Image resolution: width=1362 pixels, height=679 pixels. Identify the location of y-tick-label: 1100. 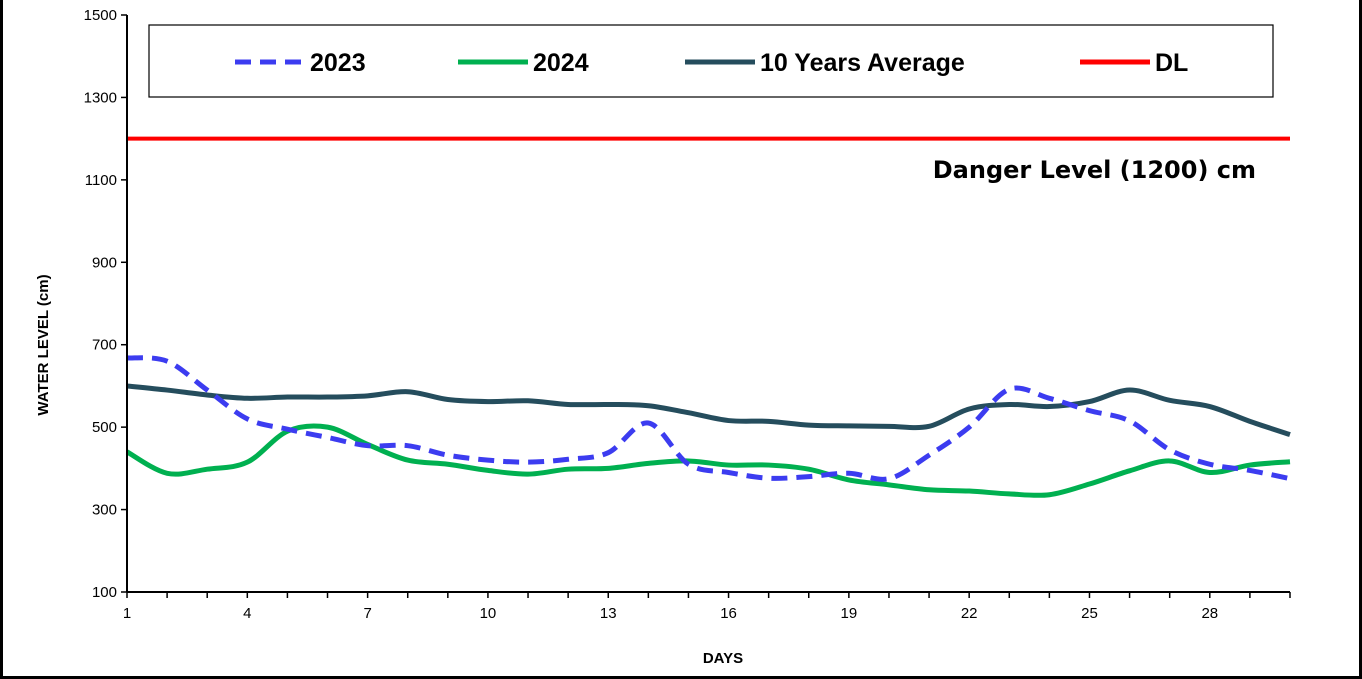
(101, 180).